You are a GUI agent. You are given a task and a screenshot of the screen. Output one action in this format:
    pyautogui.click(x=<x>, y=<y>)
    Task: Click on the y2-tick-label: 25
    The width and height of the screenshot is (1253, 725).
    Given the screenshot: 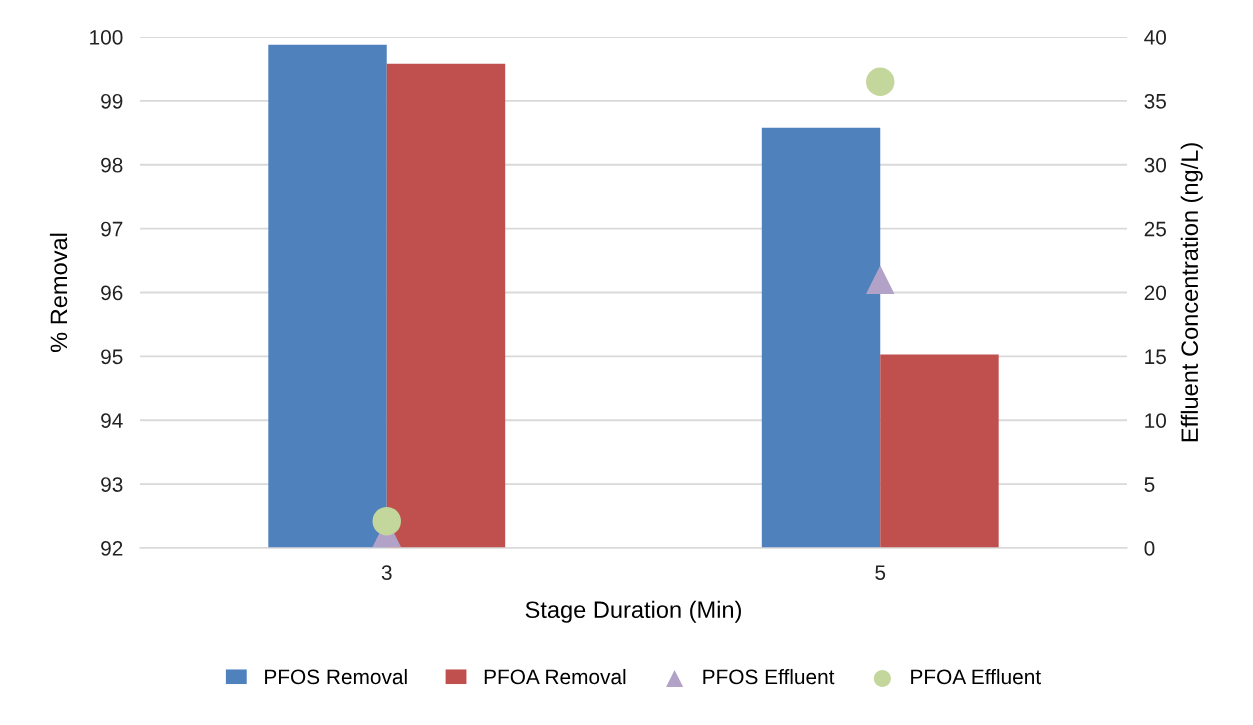 What is the action you would take?
    pyautogui.click(x=1155, y=229)
    